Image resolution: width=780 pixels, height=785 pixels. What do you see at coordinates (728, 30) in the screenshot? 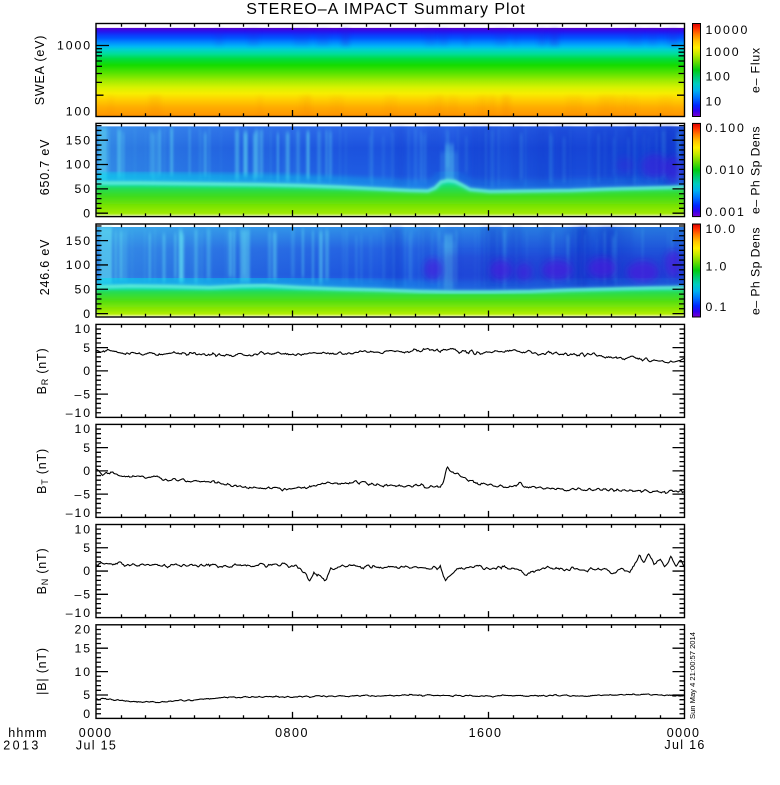
I see `svg-text: 10000` at bounding box center [728, 30].